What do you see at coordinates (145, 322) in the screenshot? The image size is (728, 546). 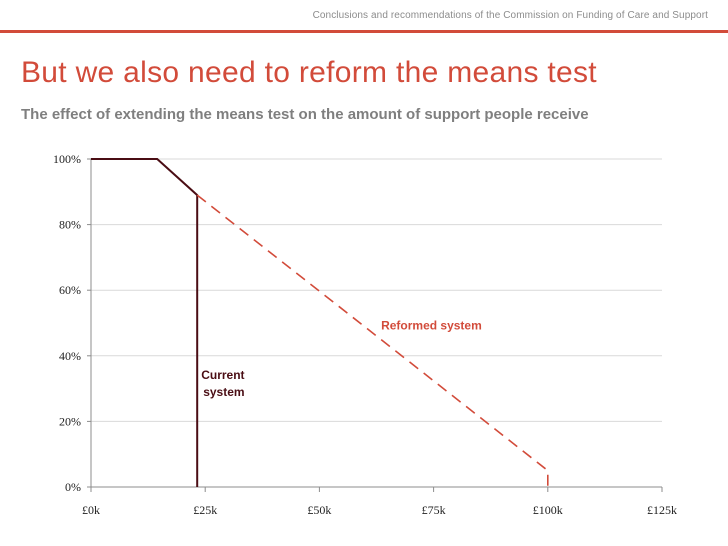 I see `series-line-current-system` at bounding box center [145, 322].